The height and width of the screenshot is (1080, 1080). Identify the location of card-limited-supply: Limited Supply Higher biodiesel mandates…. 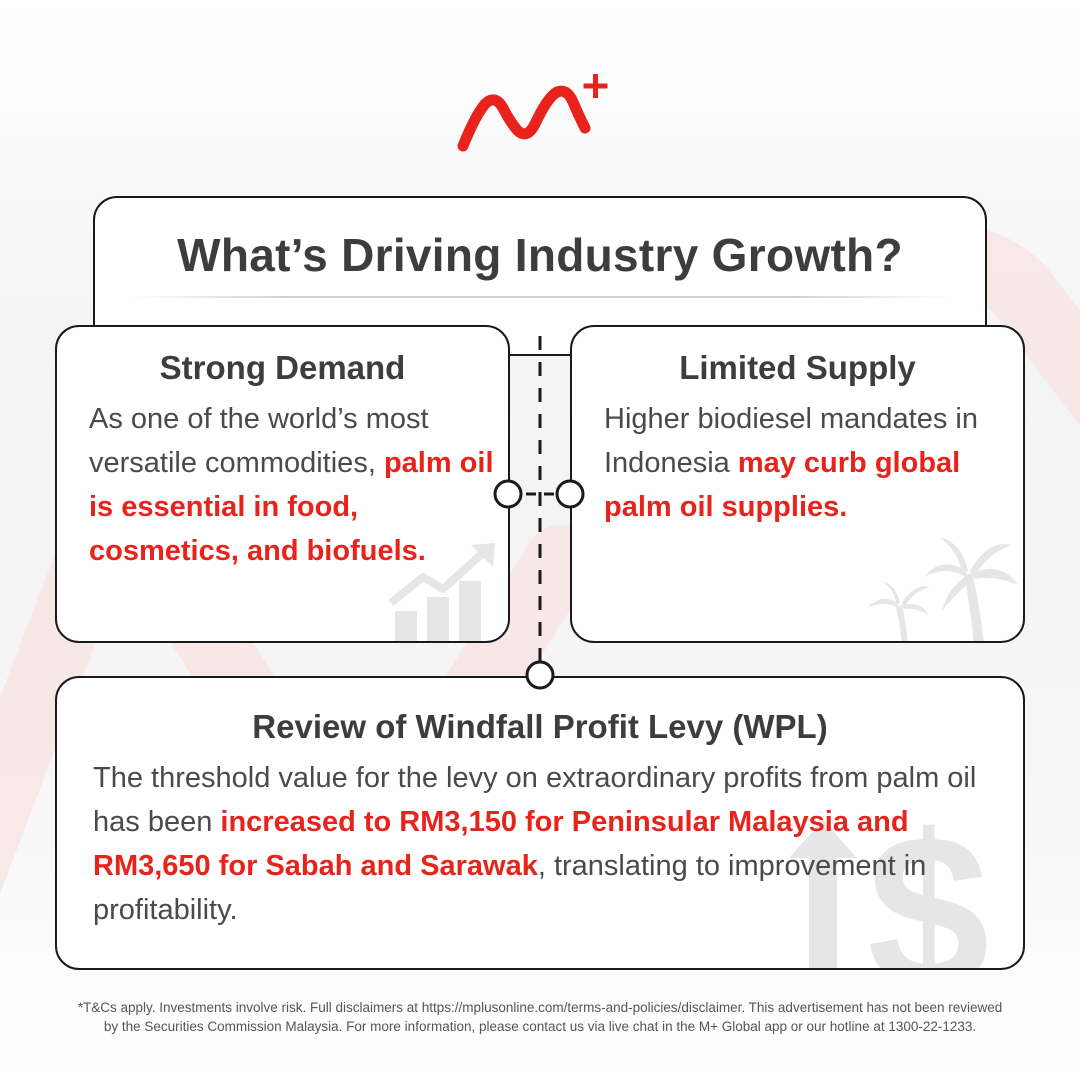
(797, 484).